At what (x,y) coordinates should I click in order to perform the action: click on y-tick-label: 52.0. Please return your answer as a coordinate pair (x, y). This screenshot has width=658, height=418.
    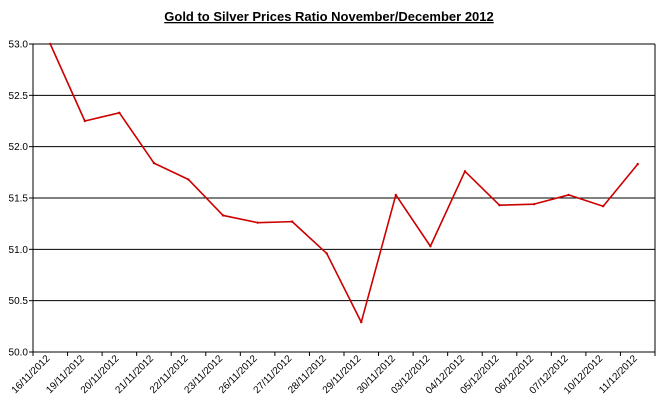
    Looking at the image, I should click on (19, 147).